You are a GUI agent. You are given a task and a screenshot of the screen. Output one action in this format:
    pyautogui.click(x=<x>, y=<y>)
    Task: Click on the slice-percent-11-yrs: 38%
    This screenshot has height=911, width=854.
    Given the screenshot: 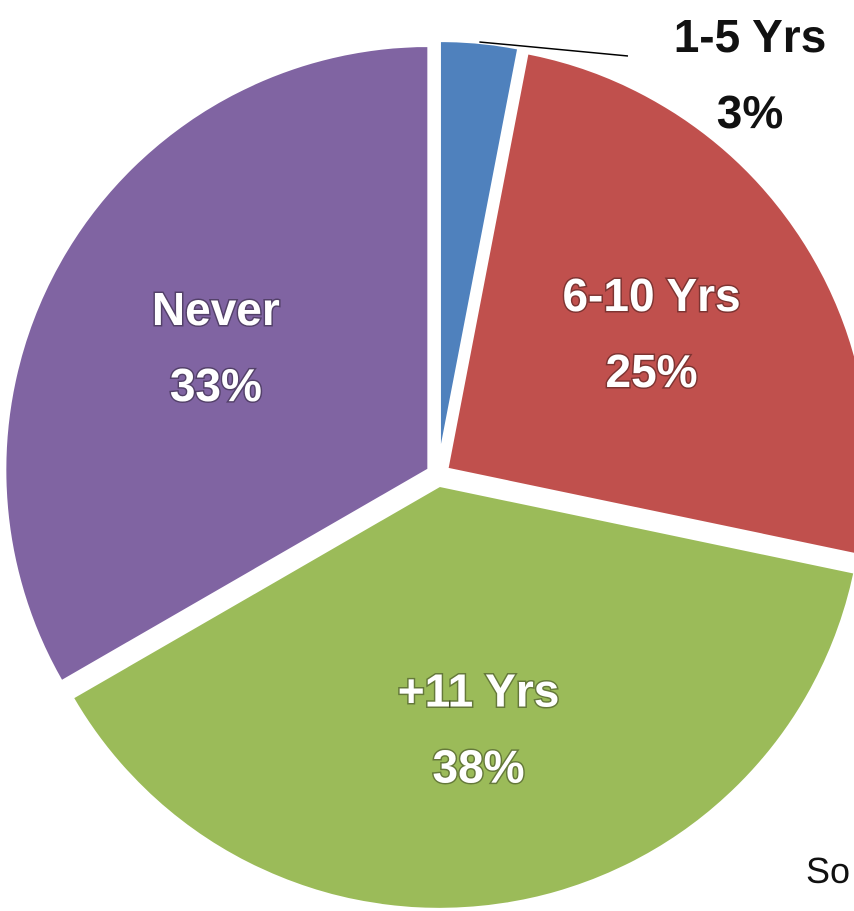 What is the action you would take?
    pyautogui.click(x=478, y=766)
    